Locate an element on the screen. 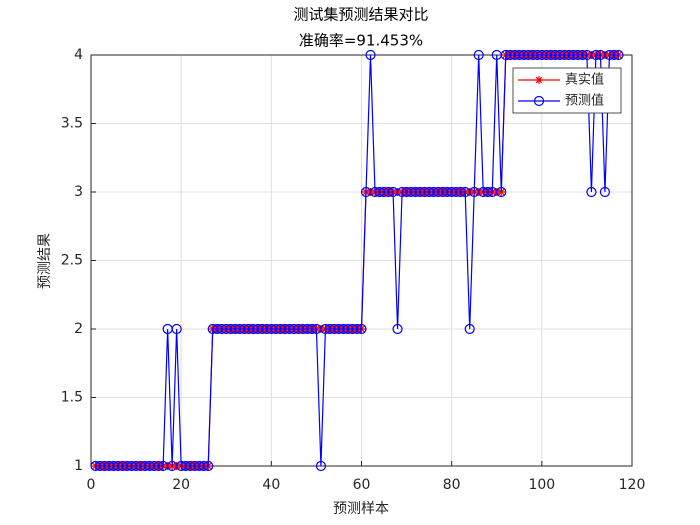 This screenshot has height=525, width=700. chart-title: 测试集预测结果对比 is located at coordinates (360, 15).